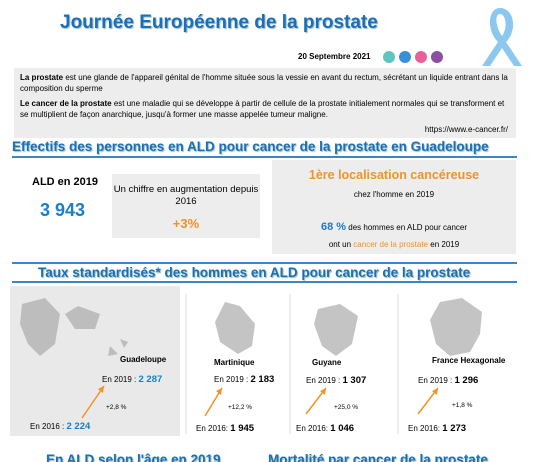 This screenshot has width=534, height=462. What do you see at coordinates (242, 428) in the screenshot?
I see `value: 1 945` at bounding box center [242, 428].